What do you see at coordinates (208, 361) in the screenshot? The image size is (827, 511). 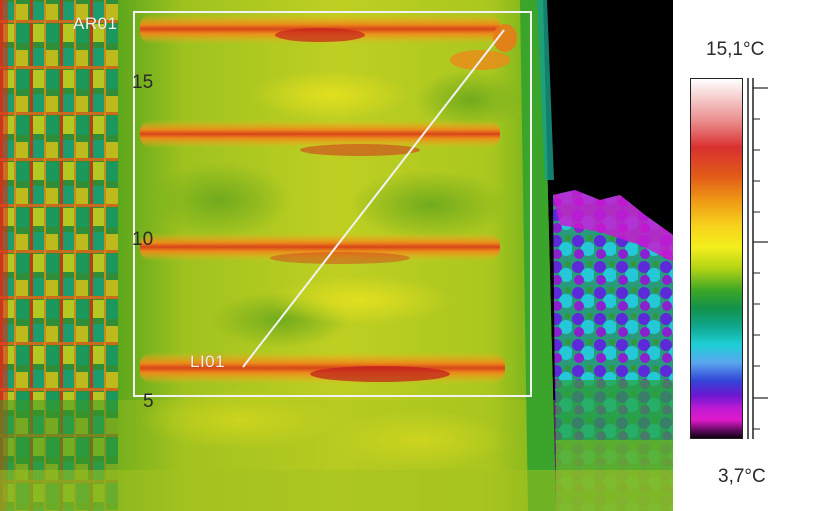 I see `line-label: LI01` at bounding box center [208, 361].